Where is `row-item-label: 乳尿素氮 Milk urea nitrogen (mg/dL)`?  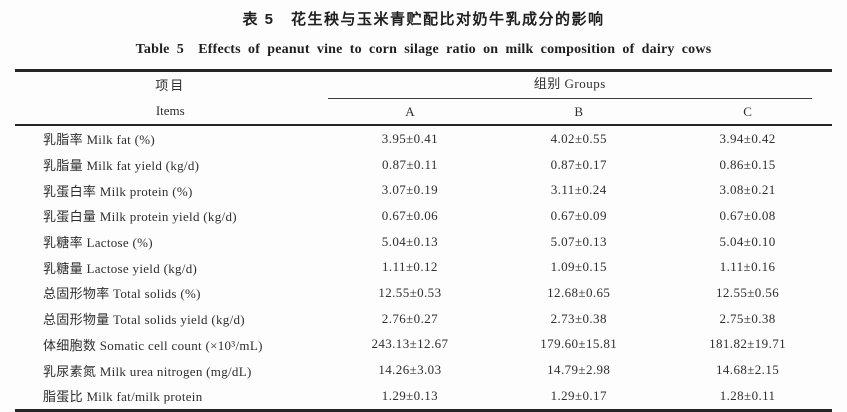 row-item-label: 乳尿素氮 Milk urea nitrogen (mg/dL) is located at coordinates (147, 371).